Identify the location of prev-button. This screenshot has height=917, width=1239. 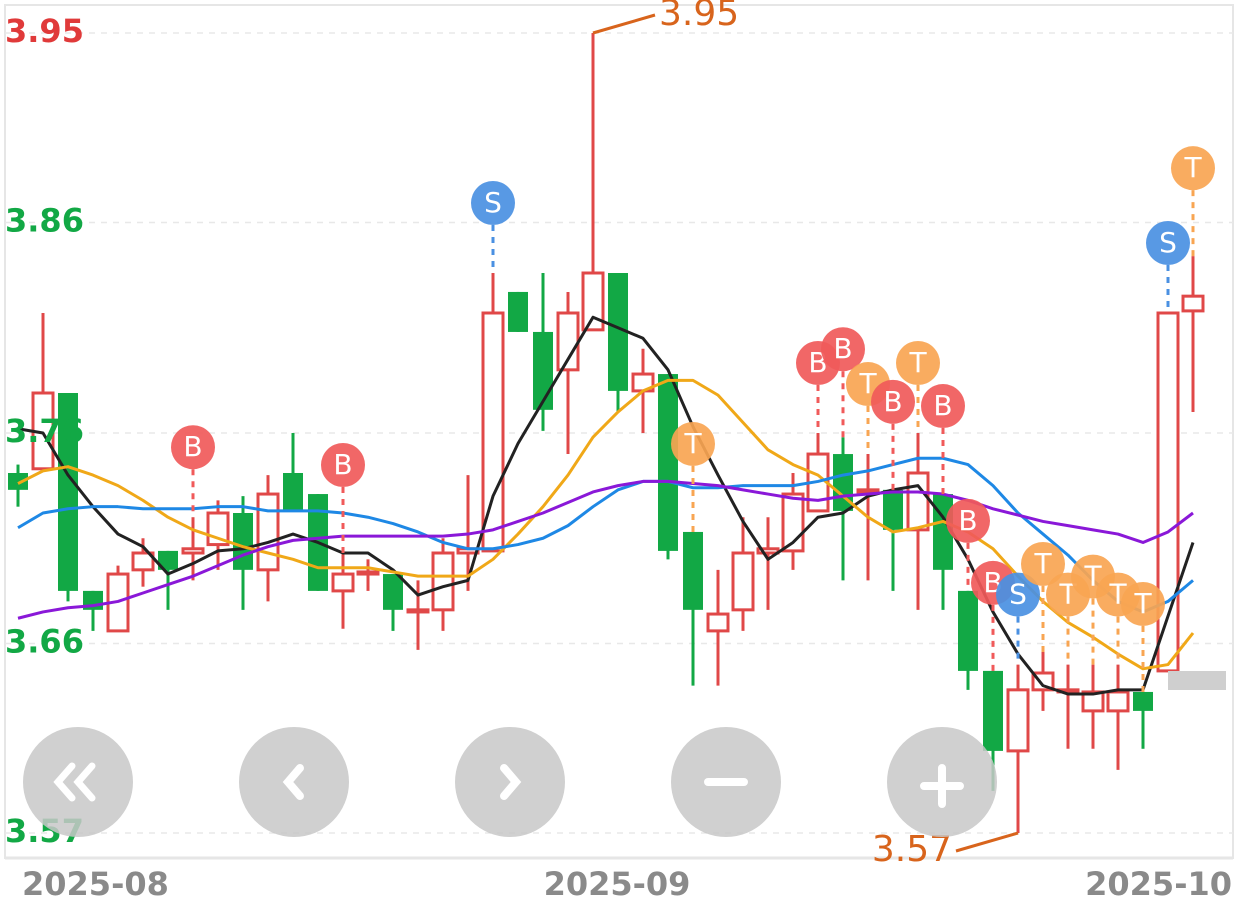
(294, 782).